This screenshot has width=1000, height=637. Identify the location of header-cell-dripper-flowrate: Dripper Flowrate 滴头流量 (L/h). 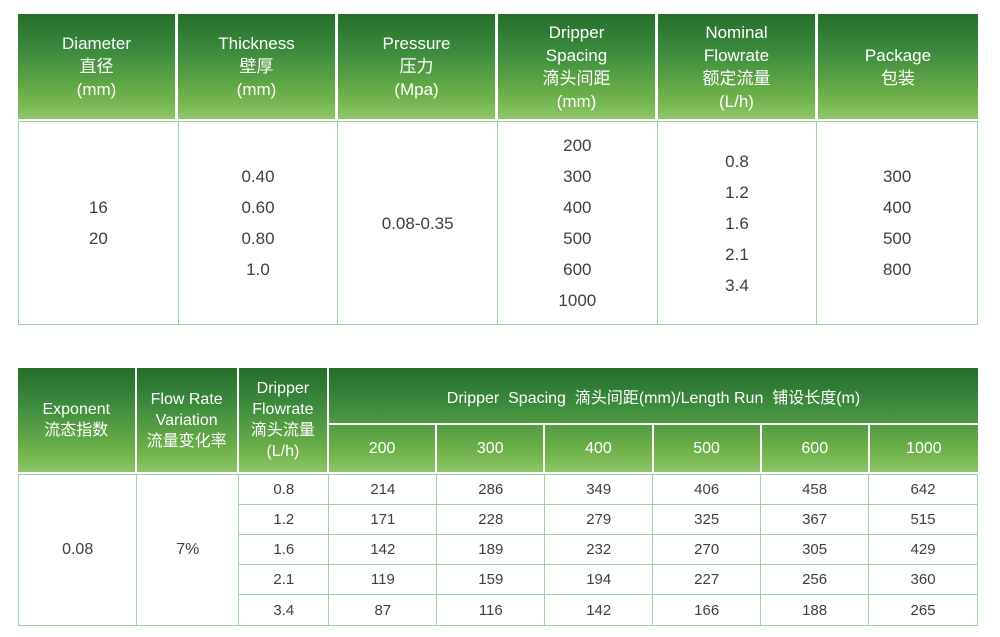
(284, 420).